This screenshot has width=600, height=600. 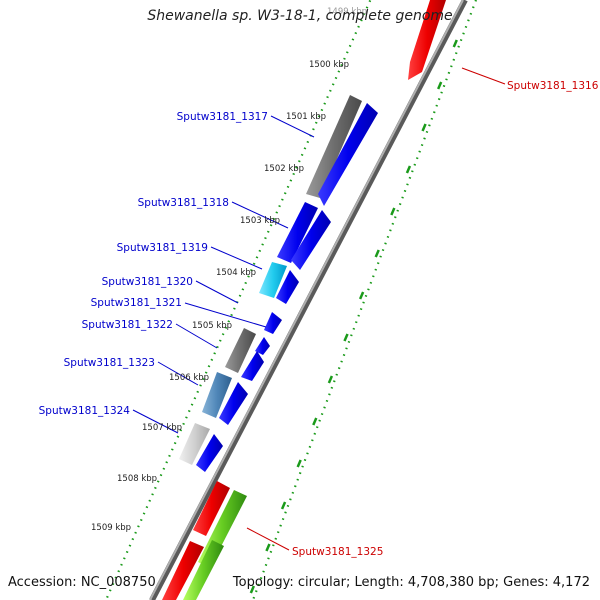 I want to click on gene-label: Sputw3181_1317, so click(x=222, y=117).